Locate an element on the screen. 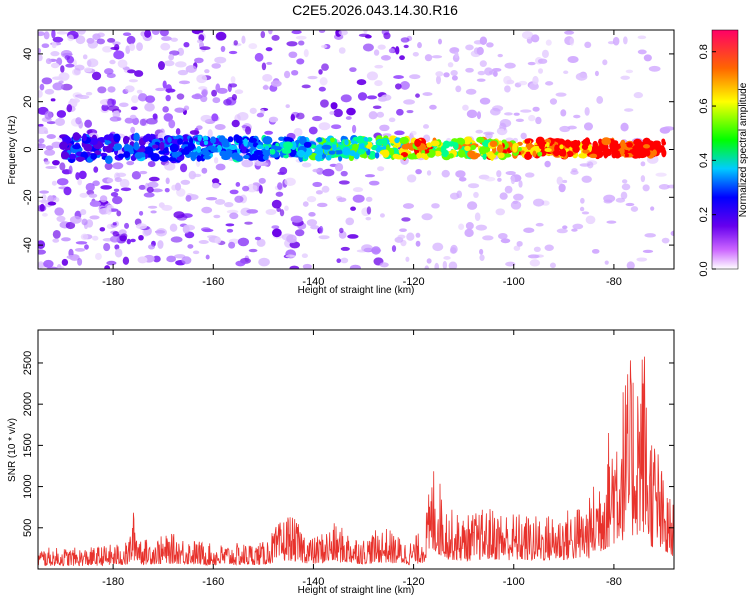 This screenshot has width=750, height=600. spectrogram-y-tick-label: 20 is located at coordinates (28, 102).